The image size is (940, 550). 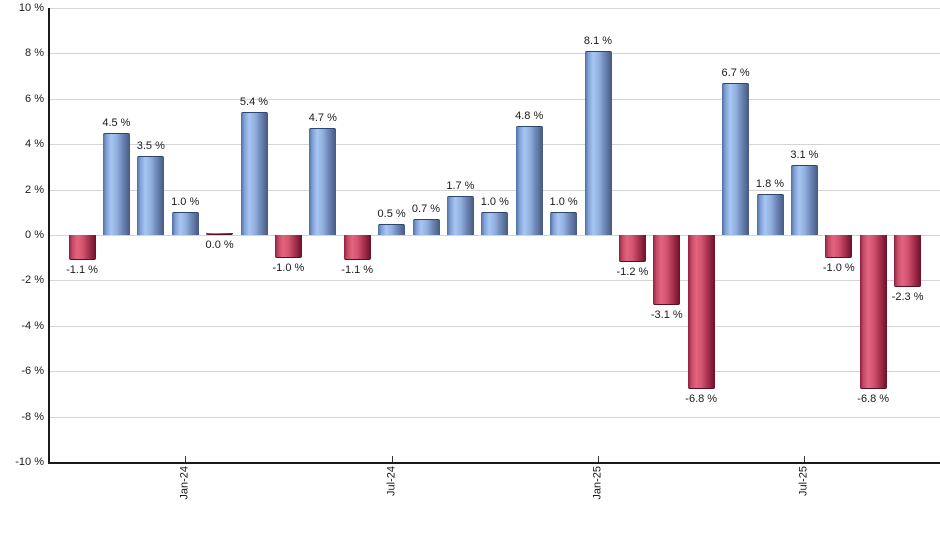 What do you see at coordinates (529, 116) in the screenshot?
I see `bar-value-label: 4.8 %` at bounding box center [529, 116].